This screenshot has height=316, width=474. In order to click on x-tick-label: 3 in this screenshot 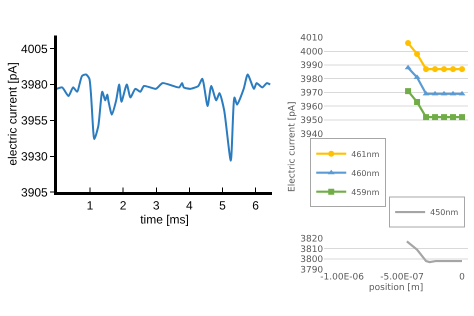, I will do `click(156, 205)`.